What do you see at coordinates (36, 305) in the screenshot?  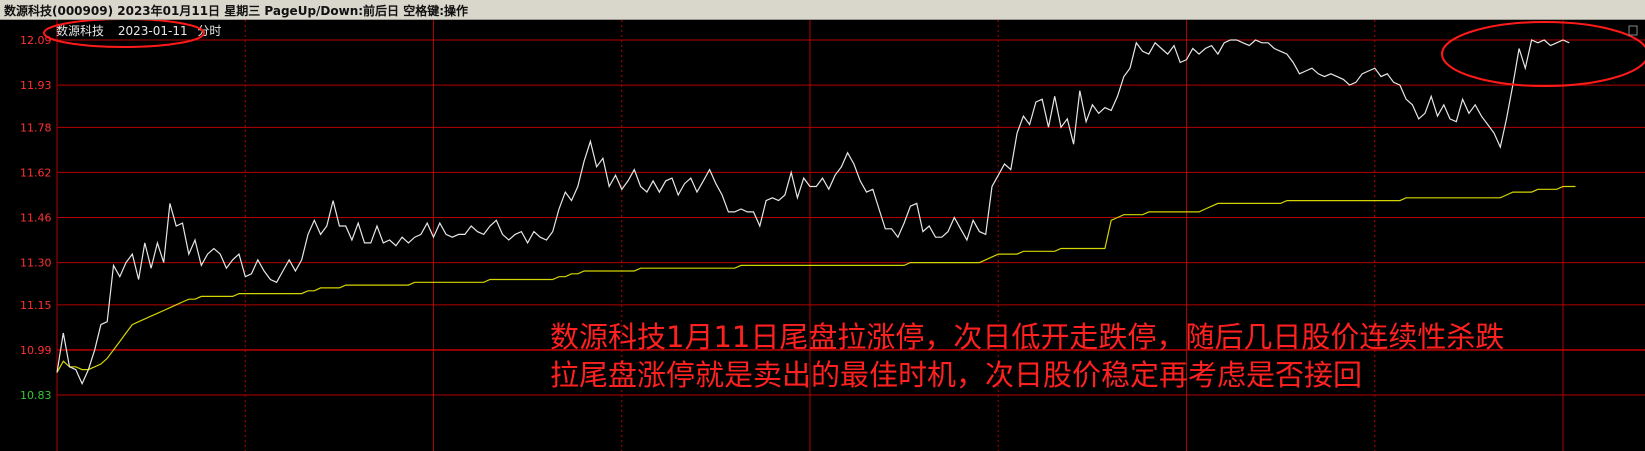 I see `y-tick-label: 11.15` at bounding box center [36, 305].